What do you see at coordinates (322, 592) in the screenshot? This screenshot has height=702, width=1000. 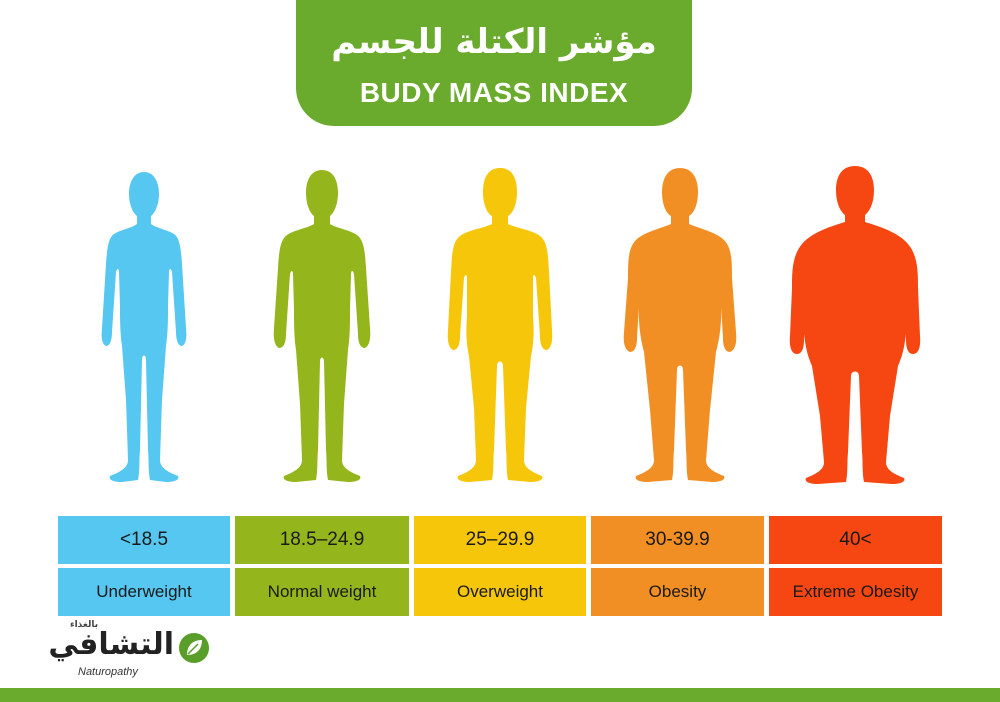 I see `label-normal-weight: Normal weight` at bounding box center [322, 592].